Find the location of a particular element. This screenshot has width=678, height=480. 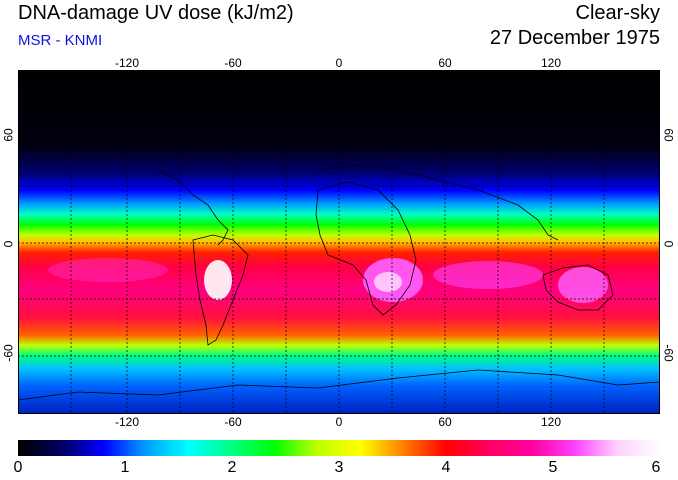

hotspot-australia is located at coordinates (583, 285).